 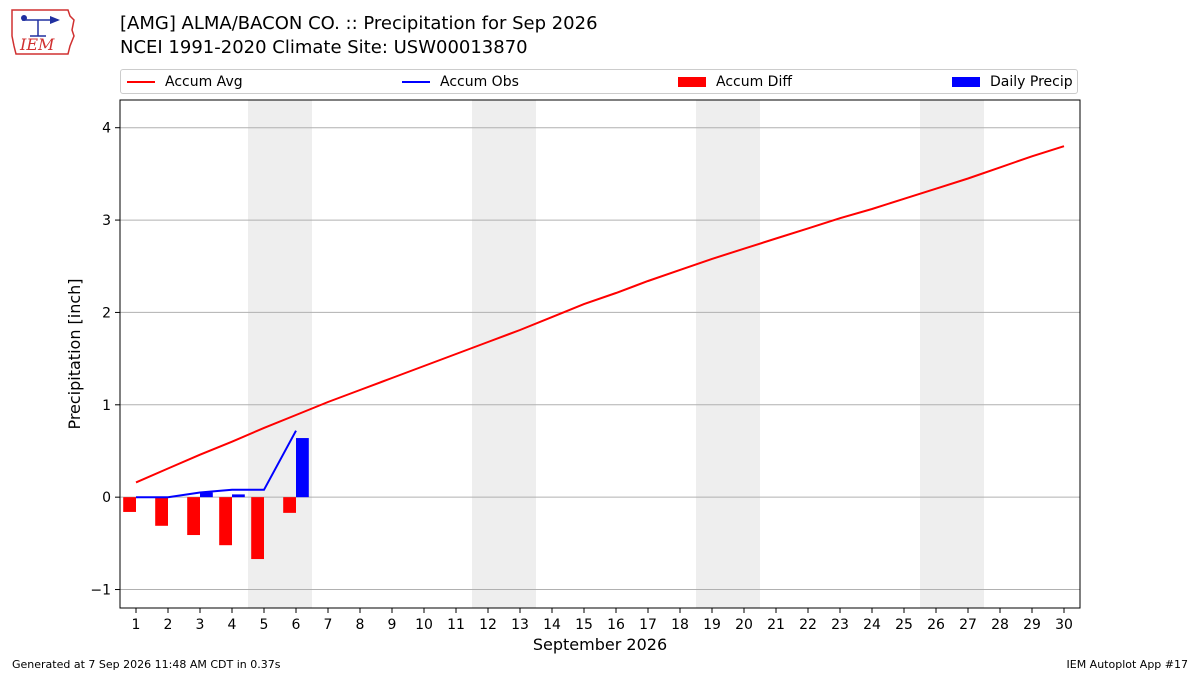 I want to click on legend-item-accum-avg: Accum Avg, so click(x=185, y=82).